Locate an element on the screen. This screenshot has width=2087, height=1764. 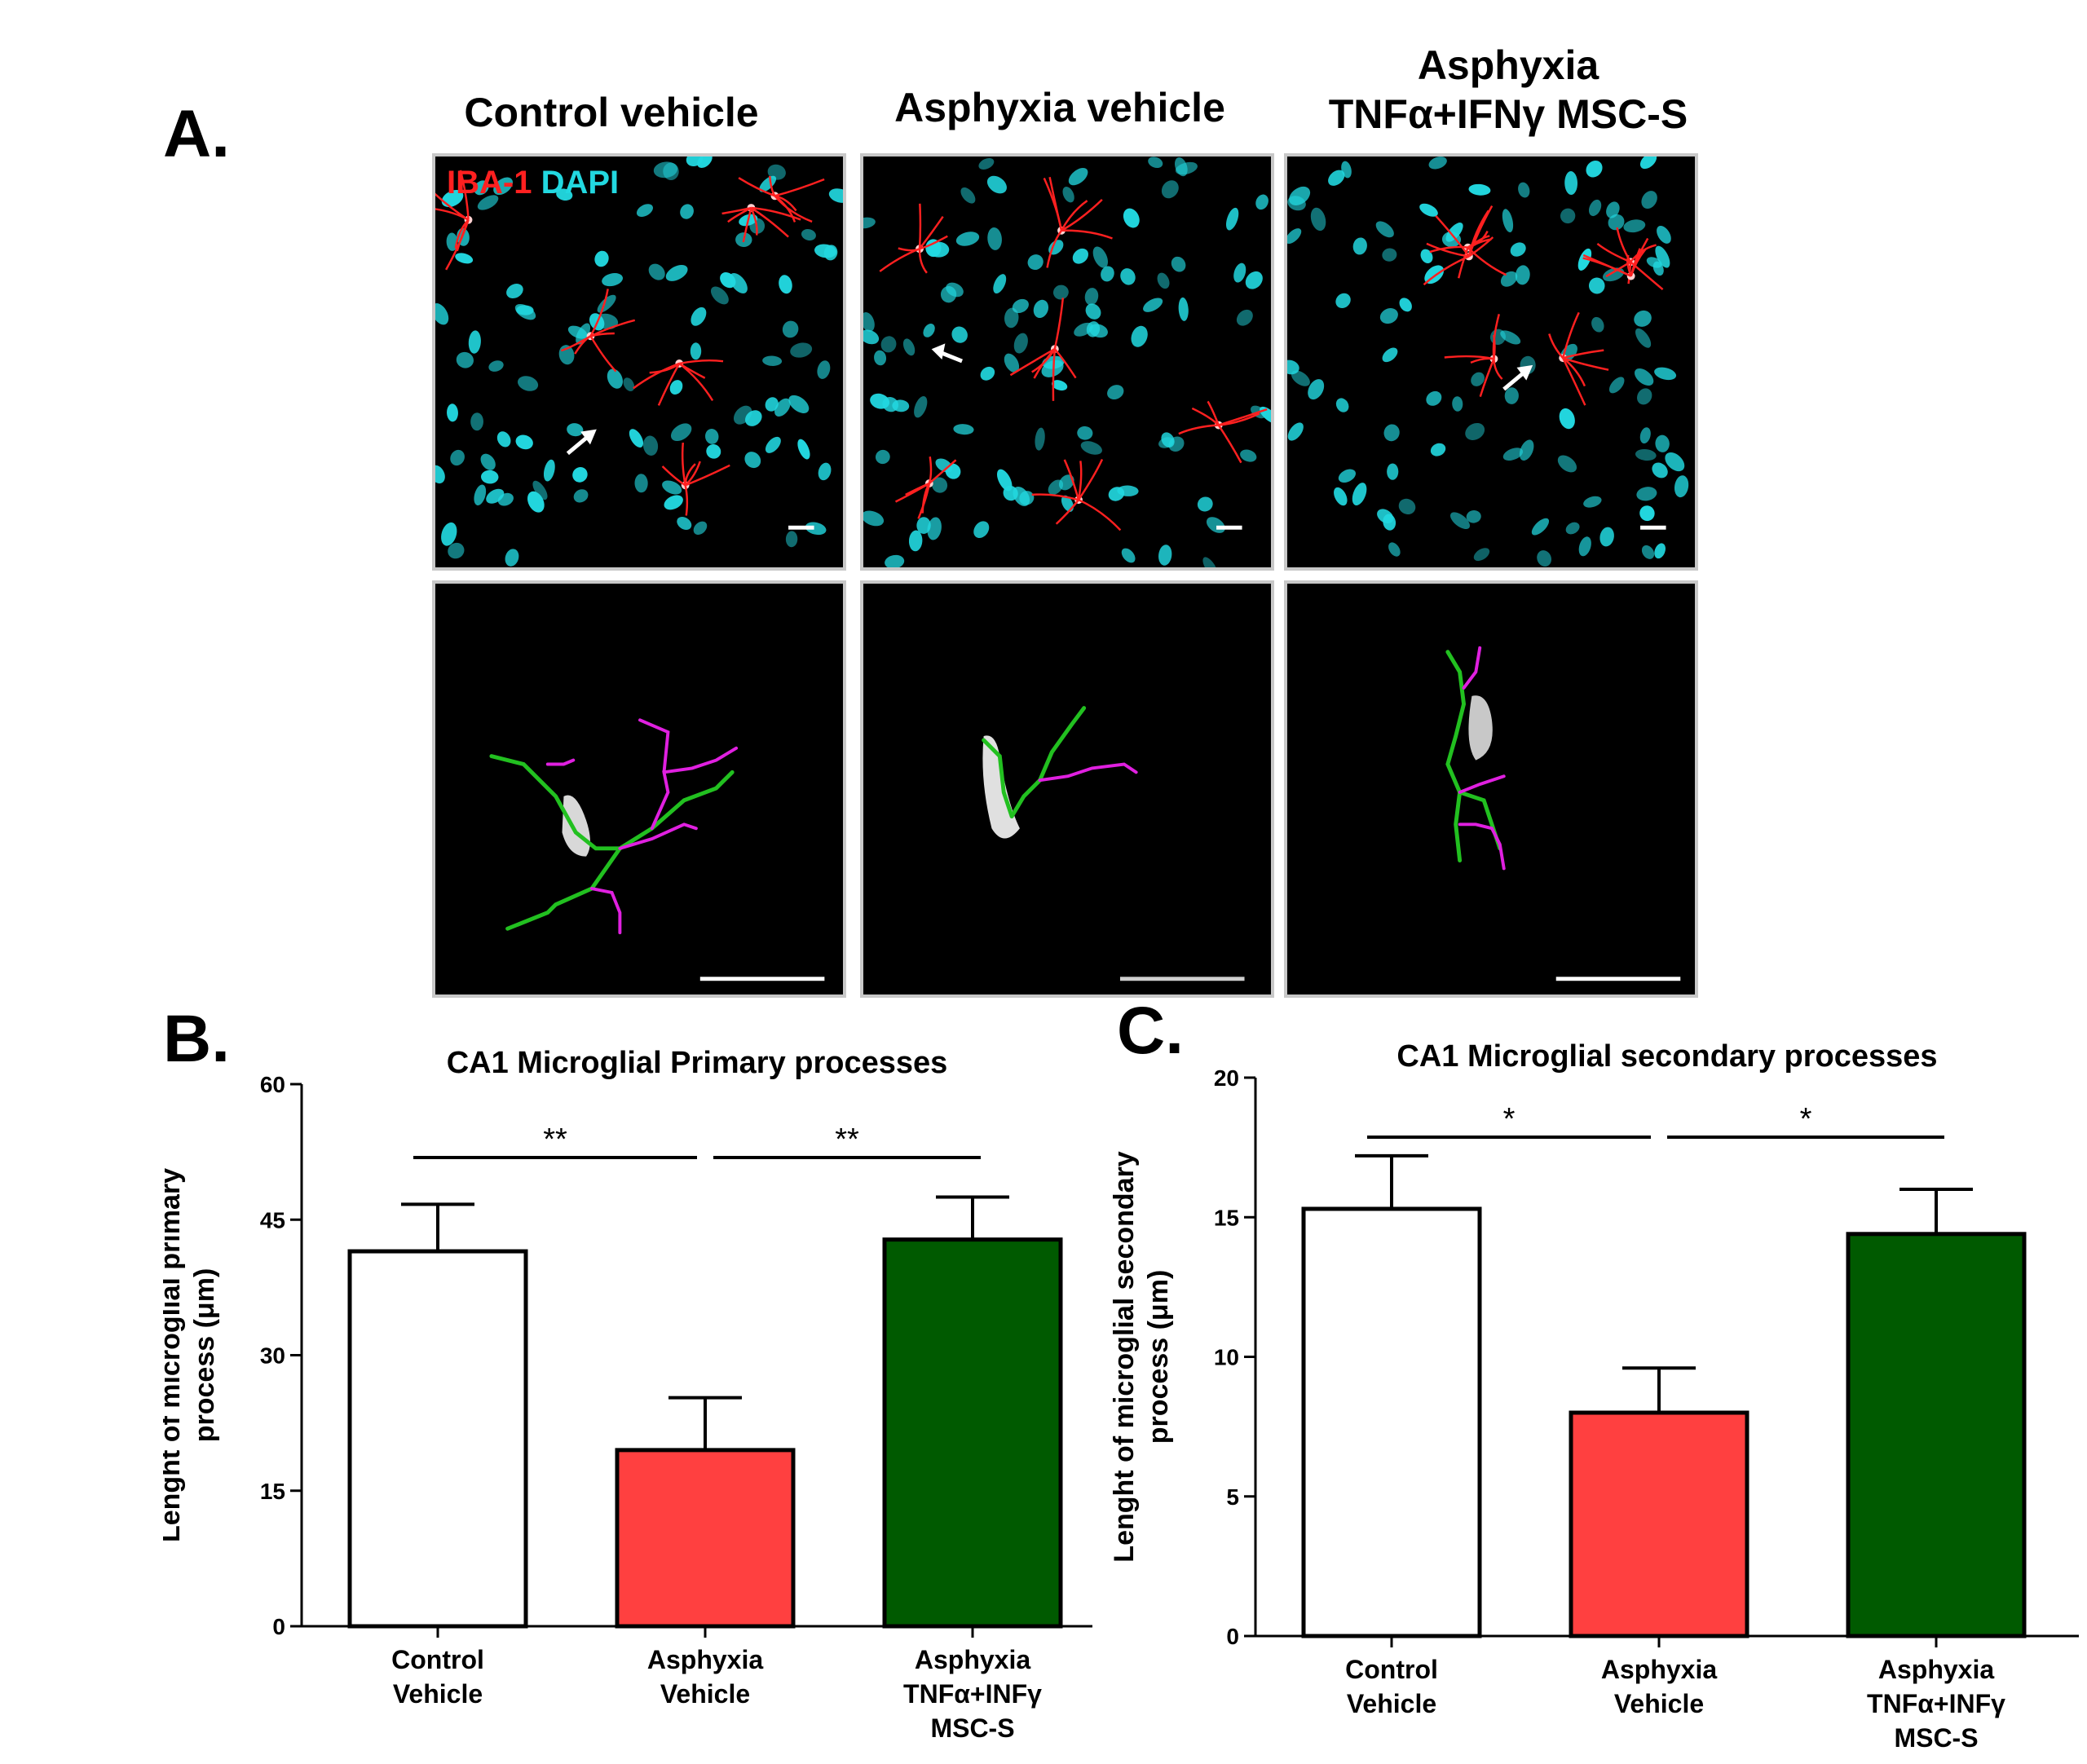
panel-c-letter: C. is located at coordinates (1150, 1031).